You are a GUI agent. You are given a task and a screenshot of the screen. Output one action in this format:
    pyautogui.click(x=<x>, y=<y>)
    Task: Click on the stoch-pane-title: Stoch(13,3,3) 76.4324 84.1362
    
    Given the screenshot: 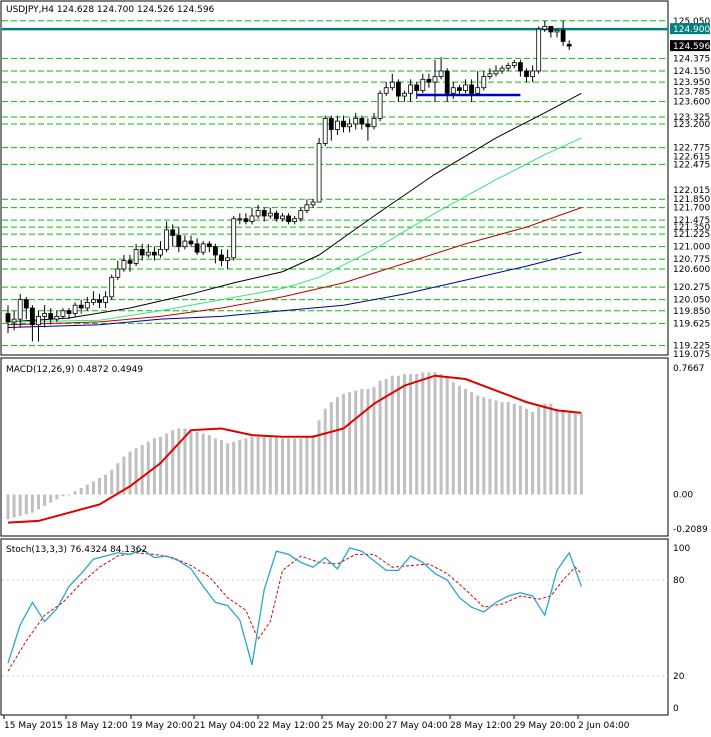 What is the action you would take?
    pyautogui.click(x=76, y=550)
    